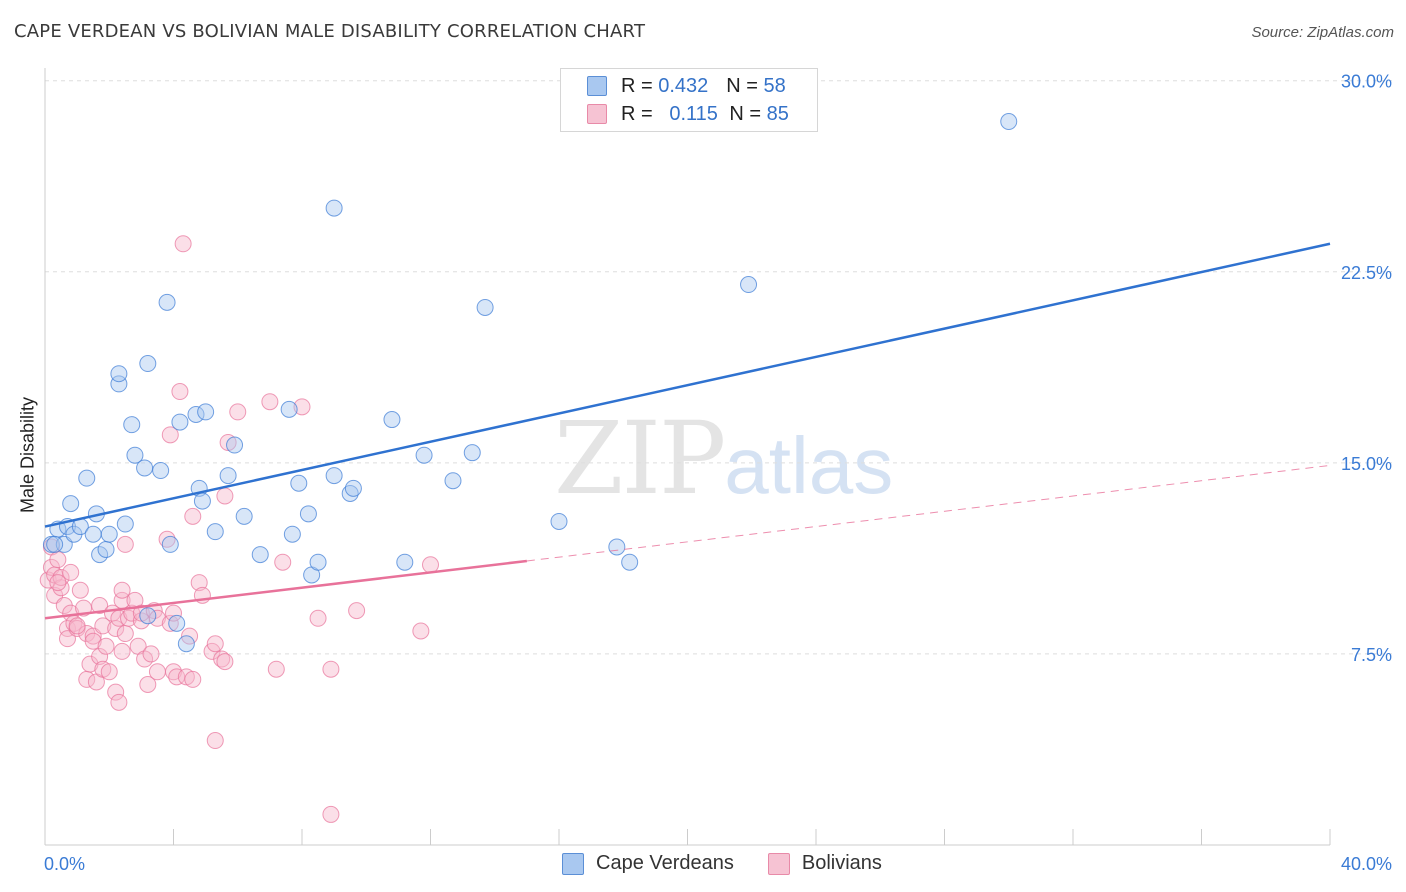 The width and height of the screenshot is (1406, 892). What do you see at coordinates (739, 863) in the screenshot?
I see `series-legend: Cape Verdeans Bolivians` at bounding box center [739, 863].